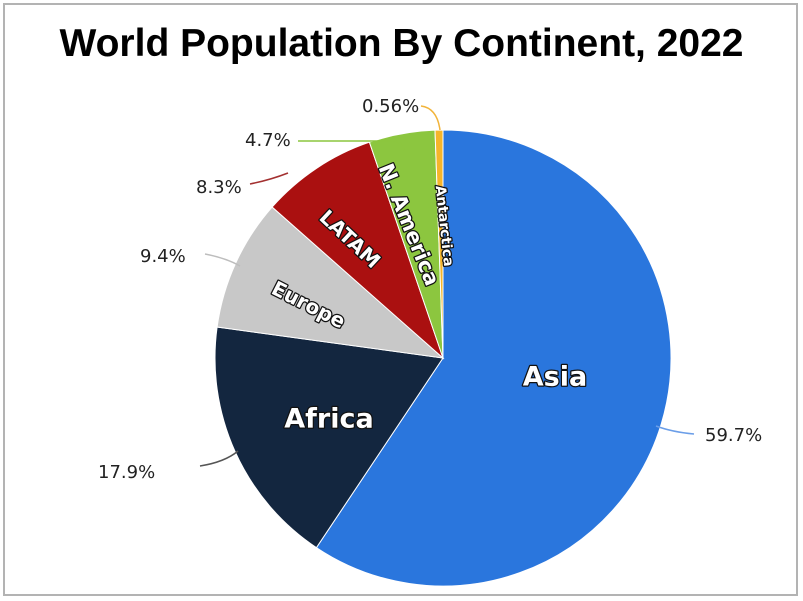 This screenshot has height=601, width=803. What do you see at coordinates (329, 437) in the screenshot?
I see `pie-slice-africa` at bounding box center [329, 437].